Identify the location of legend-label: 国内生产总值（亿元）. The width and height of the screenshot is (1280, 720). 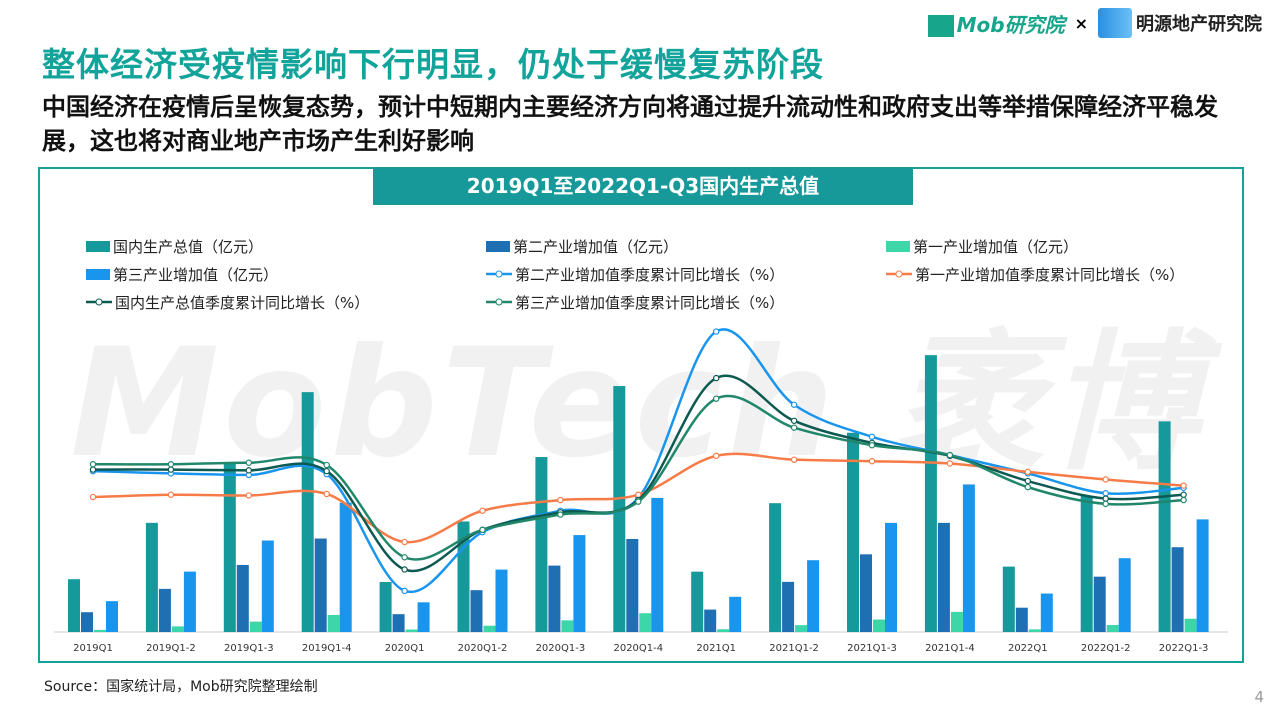
(188, 247).